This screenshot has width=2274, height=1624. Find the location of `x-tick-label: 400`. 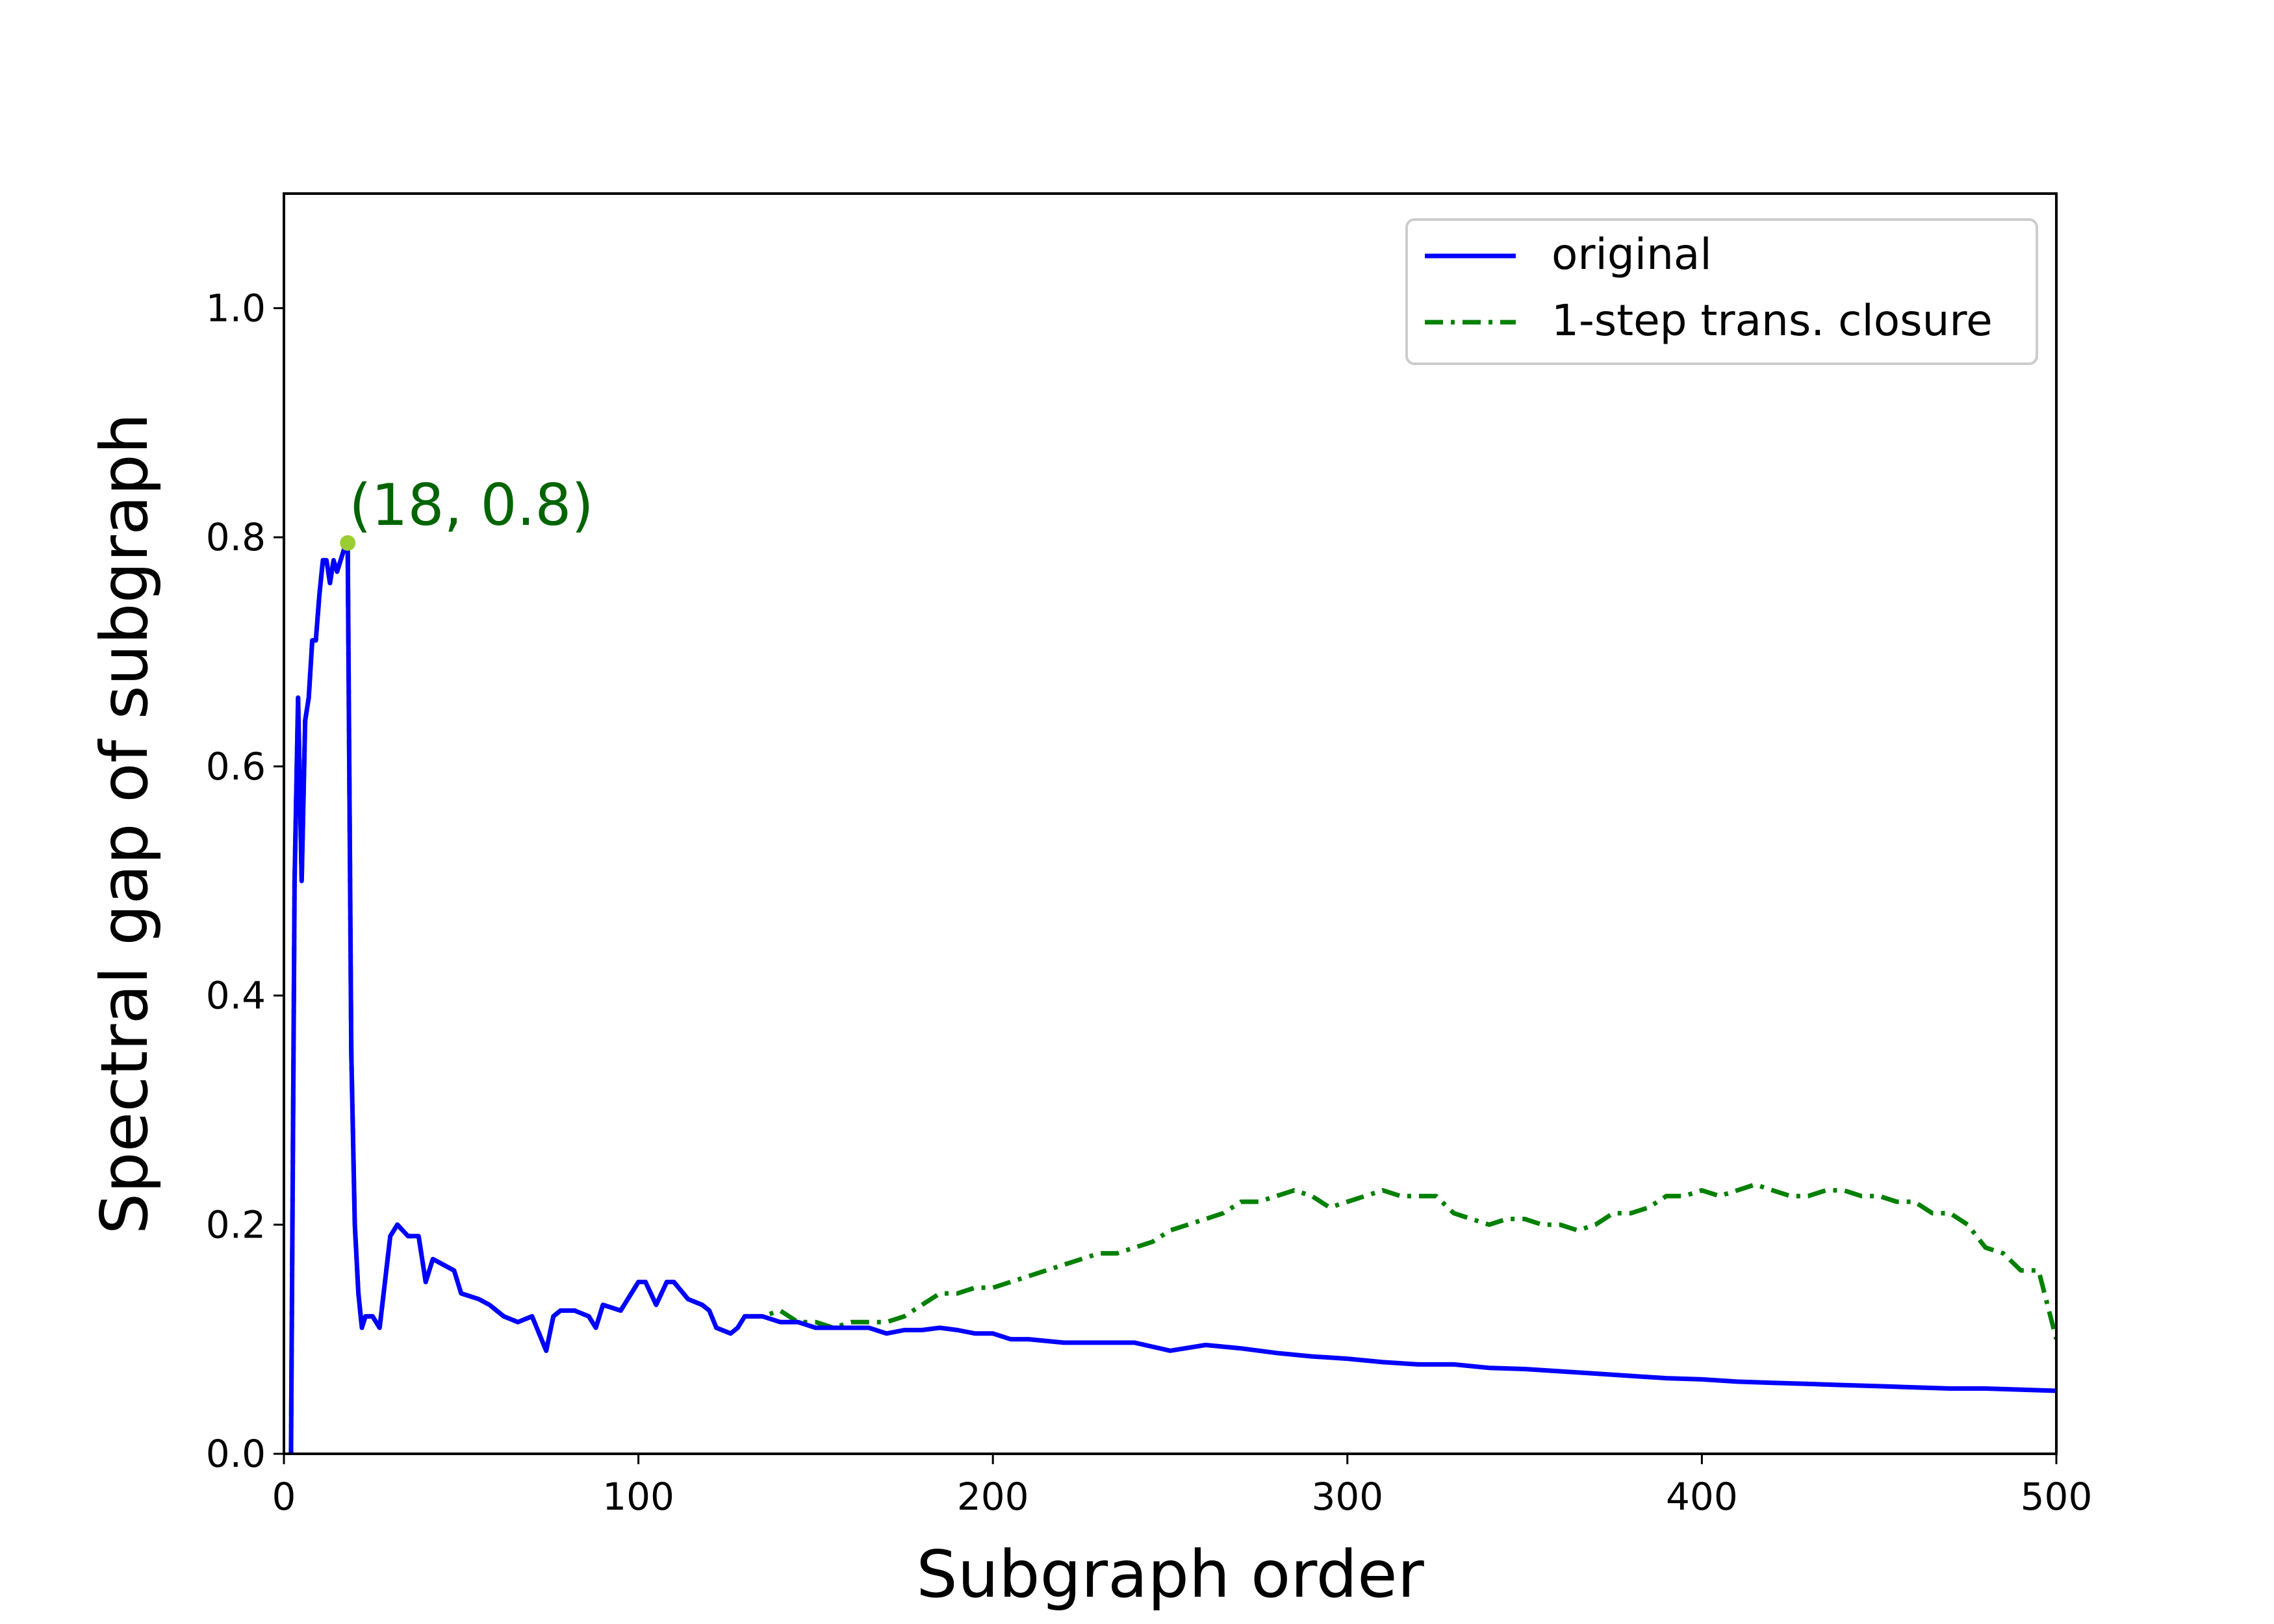

x-tick-label: 400 is located at coordinates (1702, 1497).